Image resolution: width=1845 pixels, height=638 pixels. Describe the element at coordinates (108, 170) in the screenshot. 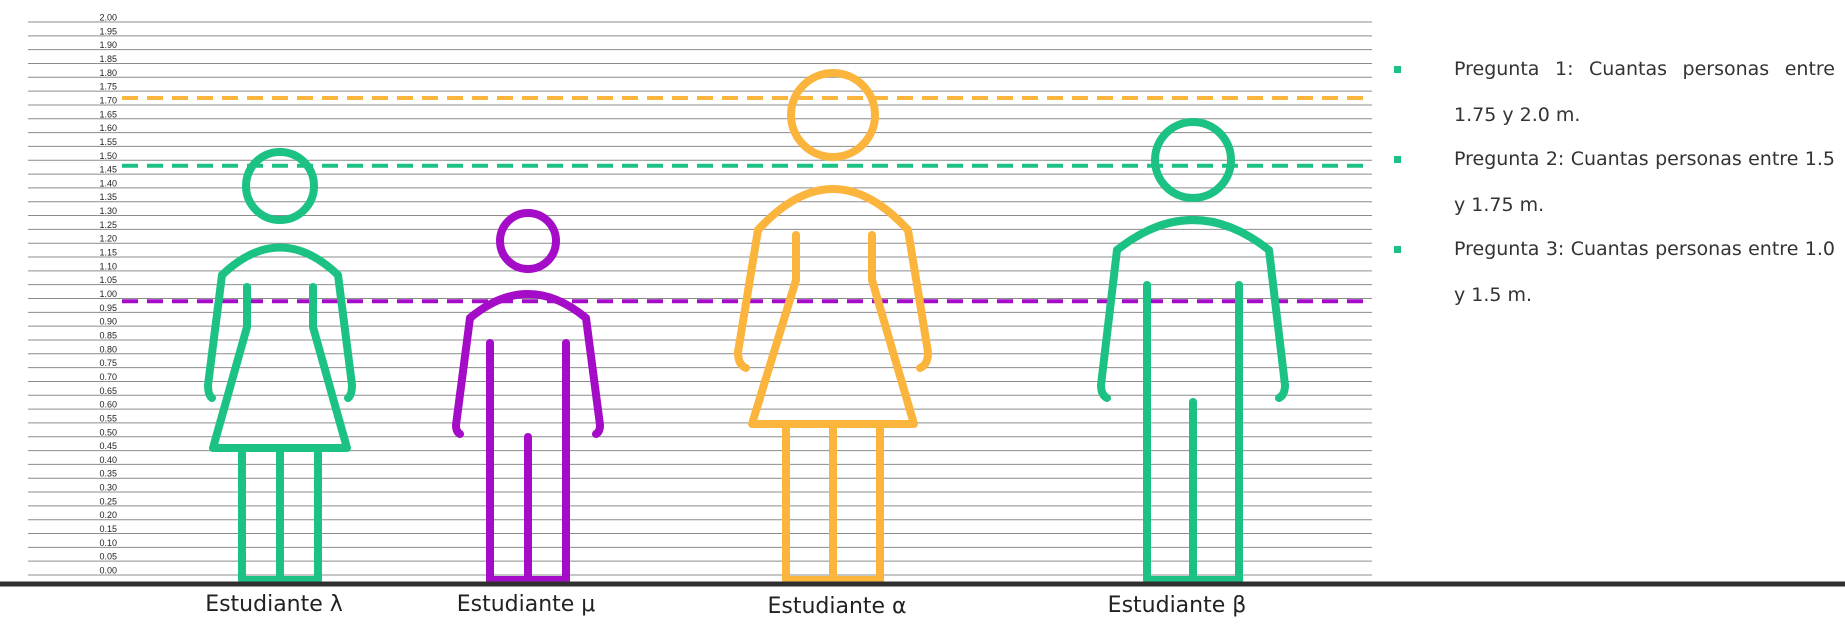

I see `tick-label: 1.45` at that location.